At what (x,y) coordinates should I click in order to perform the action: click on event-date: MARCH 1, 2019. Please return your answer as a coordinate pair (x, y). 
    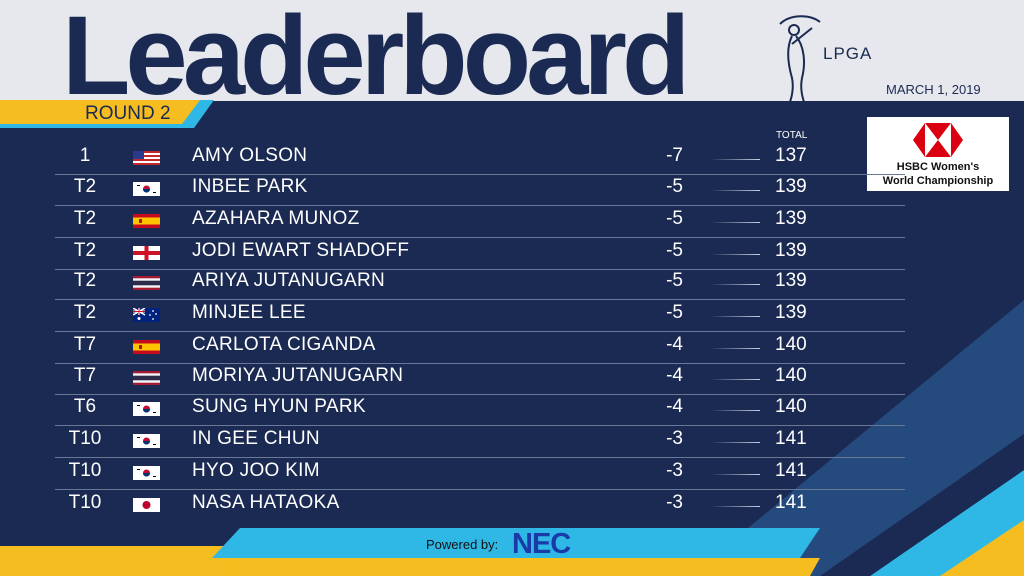
    Looking at the image, I should click on (933, 89).